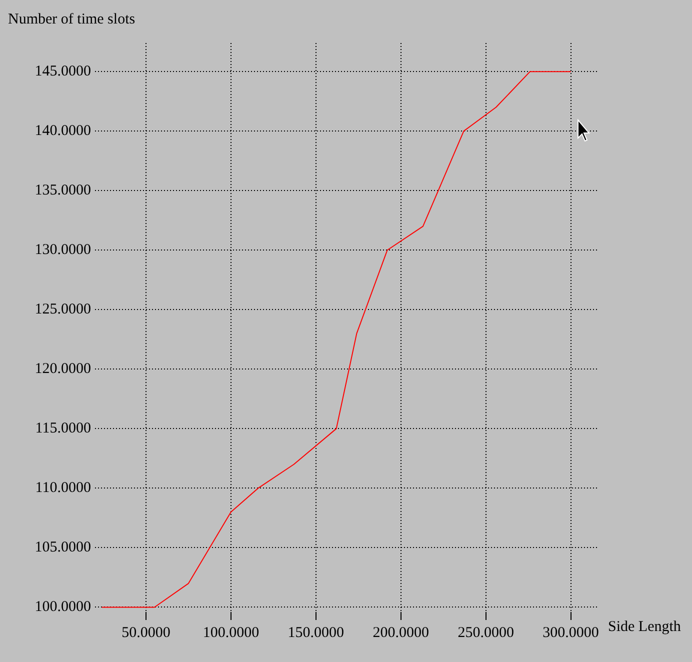 This screenshot has width=692, height=662. I want to click on x-tick-label: 250.0000, so click(486, 632).